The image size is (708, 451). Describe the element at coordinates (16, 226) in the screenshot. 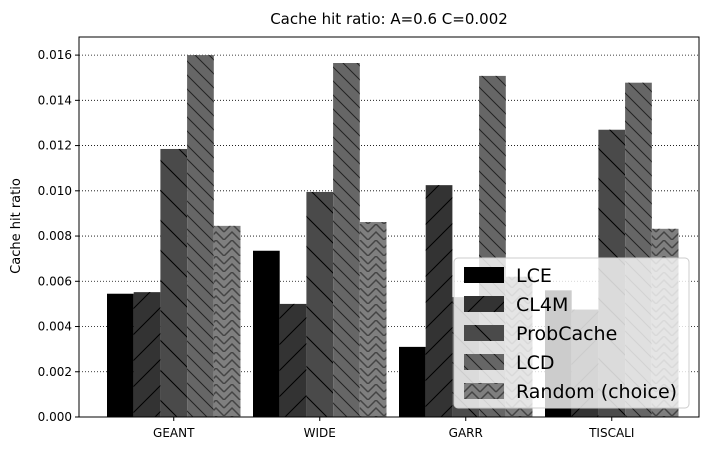

I see `y-axis-label: Cache hit ratio` at that location.